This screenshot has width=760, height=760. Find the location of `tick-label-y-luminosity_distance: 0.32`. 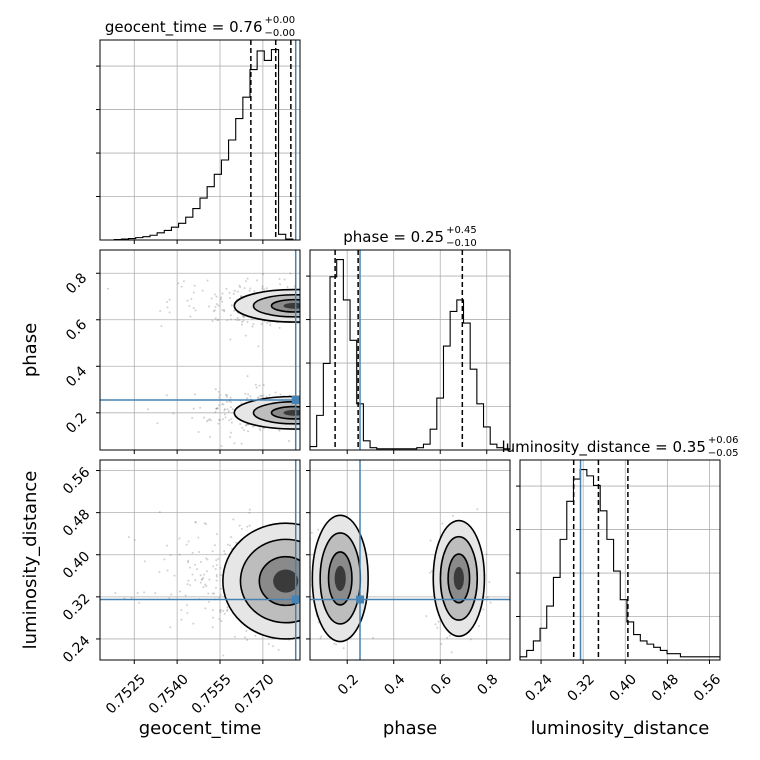

tick-label-y-luminosity_distance: 0.32 is located at coordinates (76, 607).